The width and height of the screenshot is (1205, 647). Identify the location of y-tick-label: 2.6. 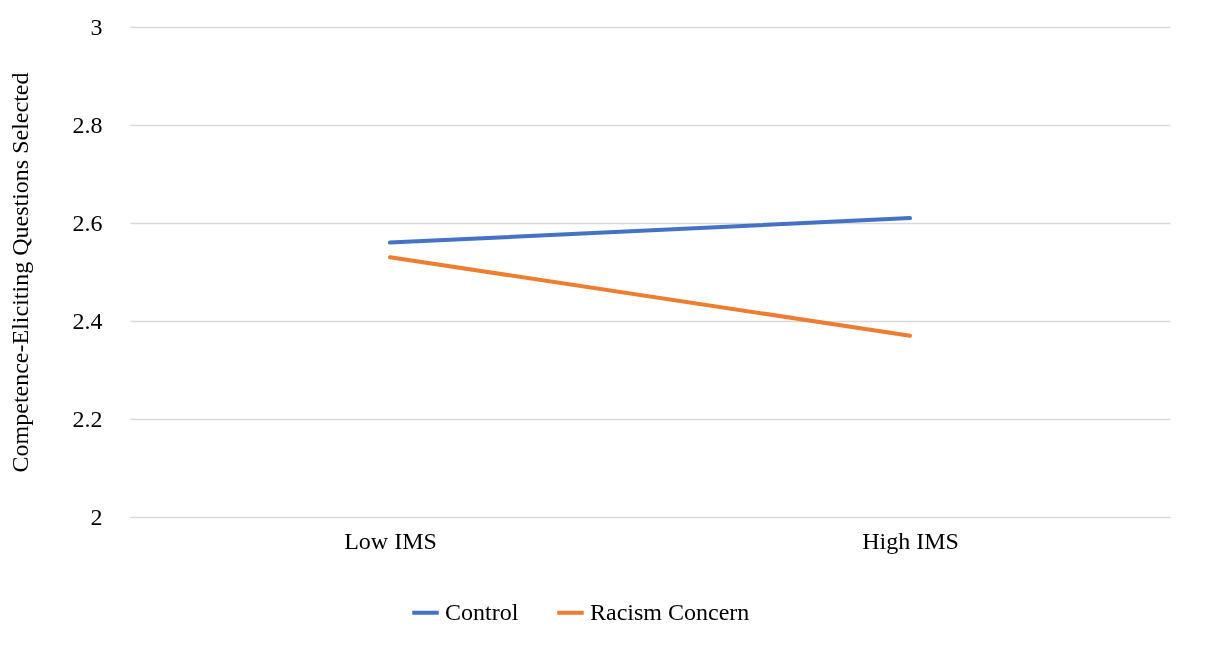
(87, 222).